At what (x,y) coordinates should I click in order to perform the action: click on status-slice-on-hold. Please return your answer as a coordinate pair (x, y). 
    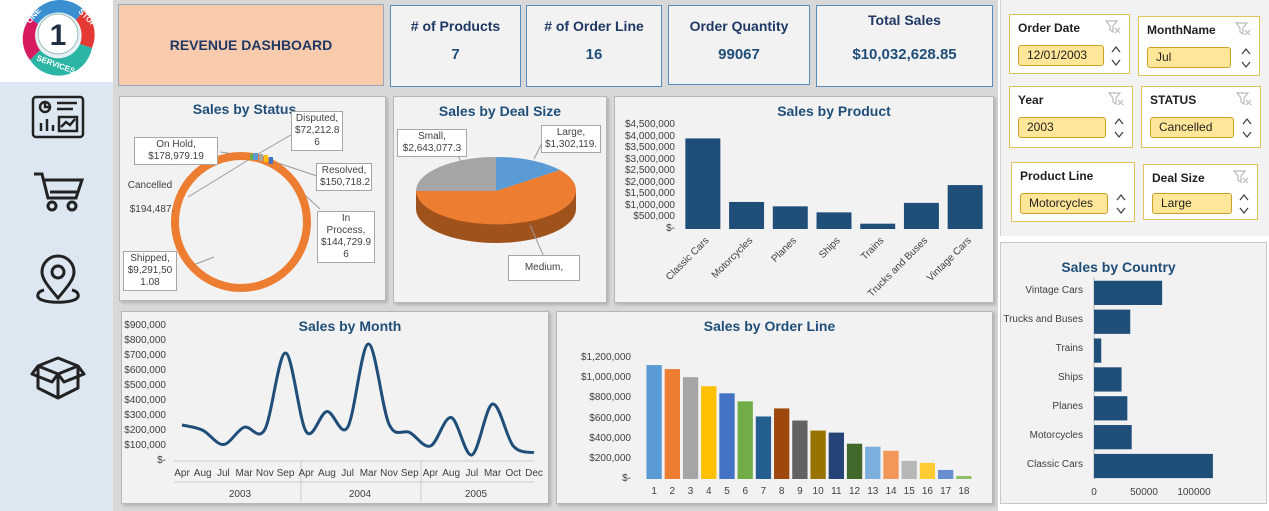
    Looking at the image, I should click on (251, 157).